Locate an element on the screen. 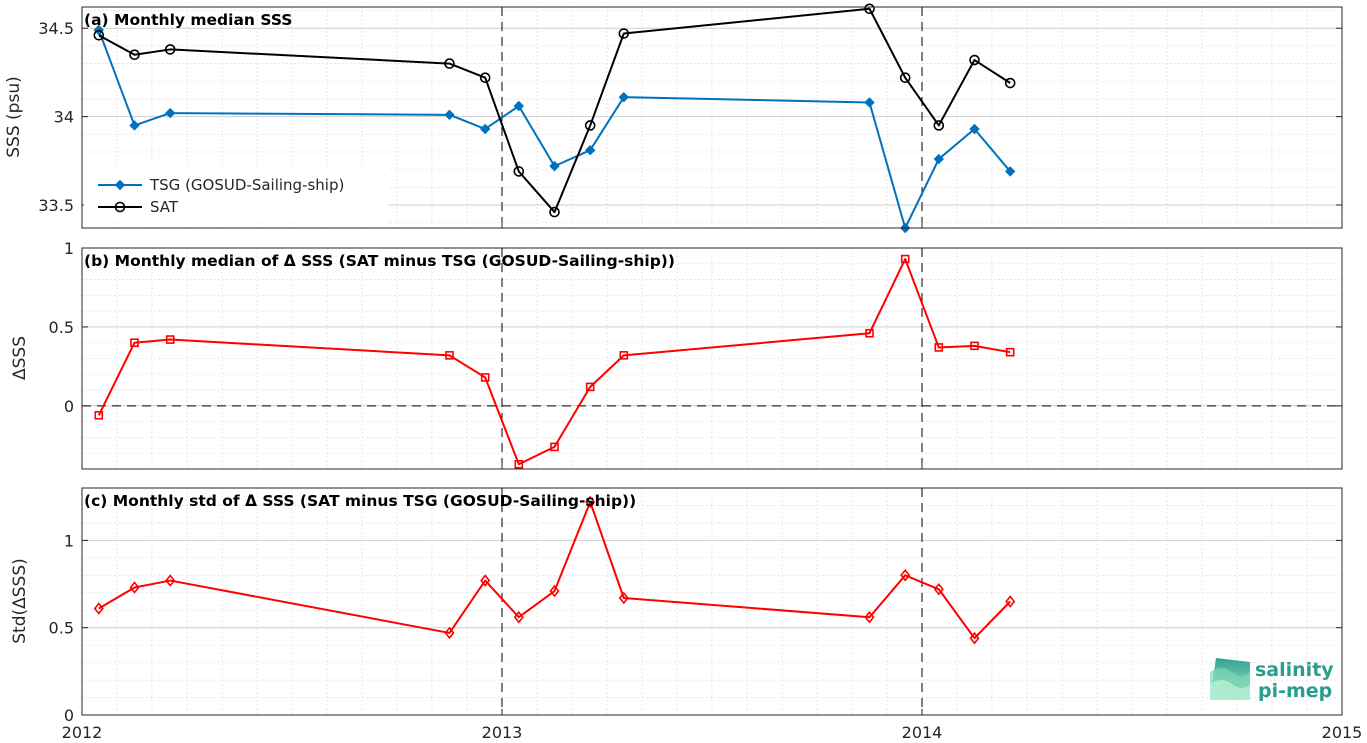  legend-sat-label: SAT is located at coordinates (164, 207).